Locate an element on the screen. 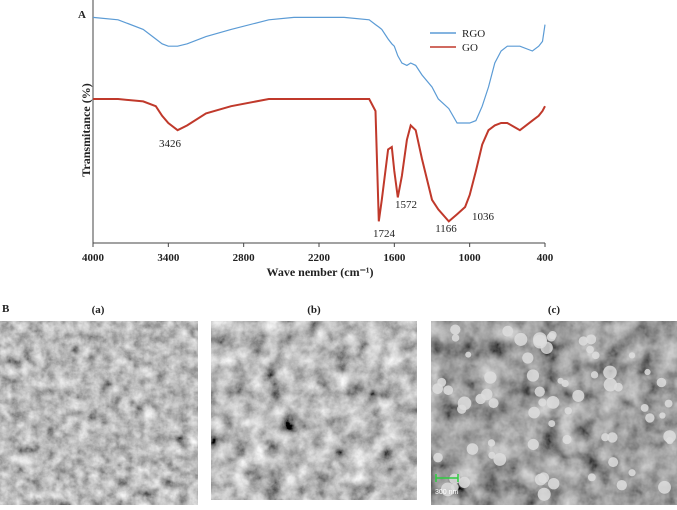 The image size is (677, 510). peak-label: 1166 is located at coordinates (446, 229).